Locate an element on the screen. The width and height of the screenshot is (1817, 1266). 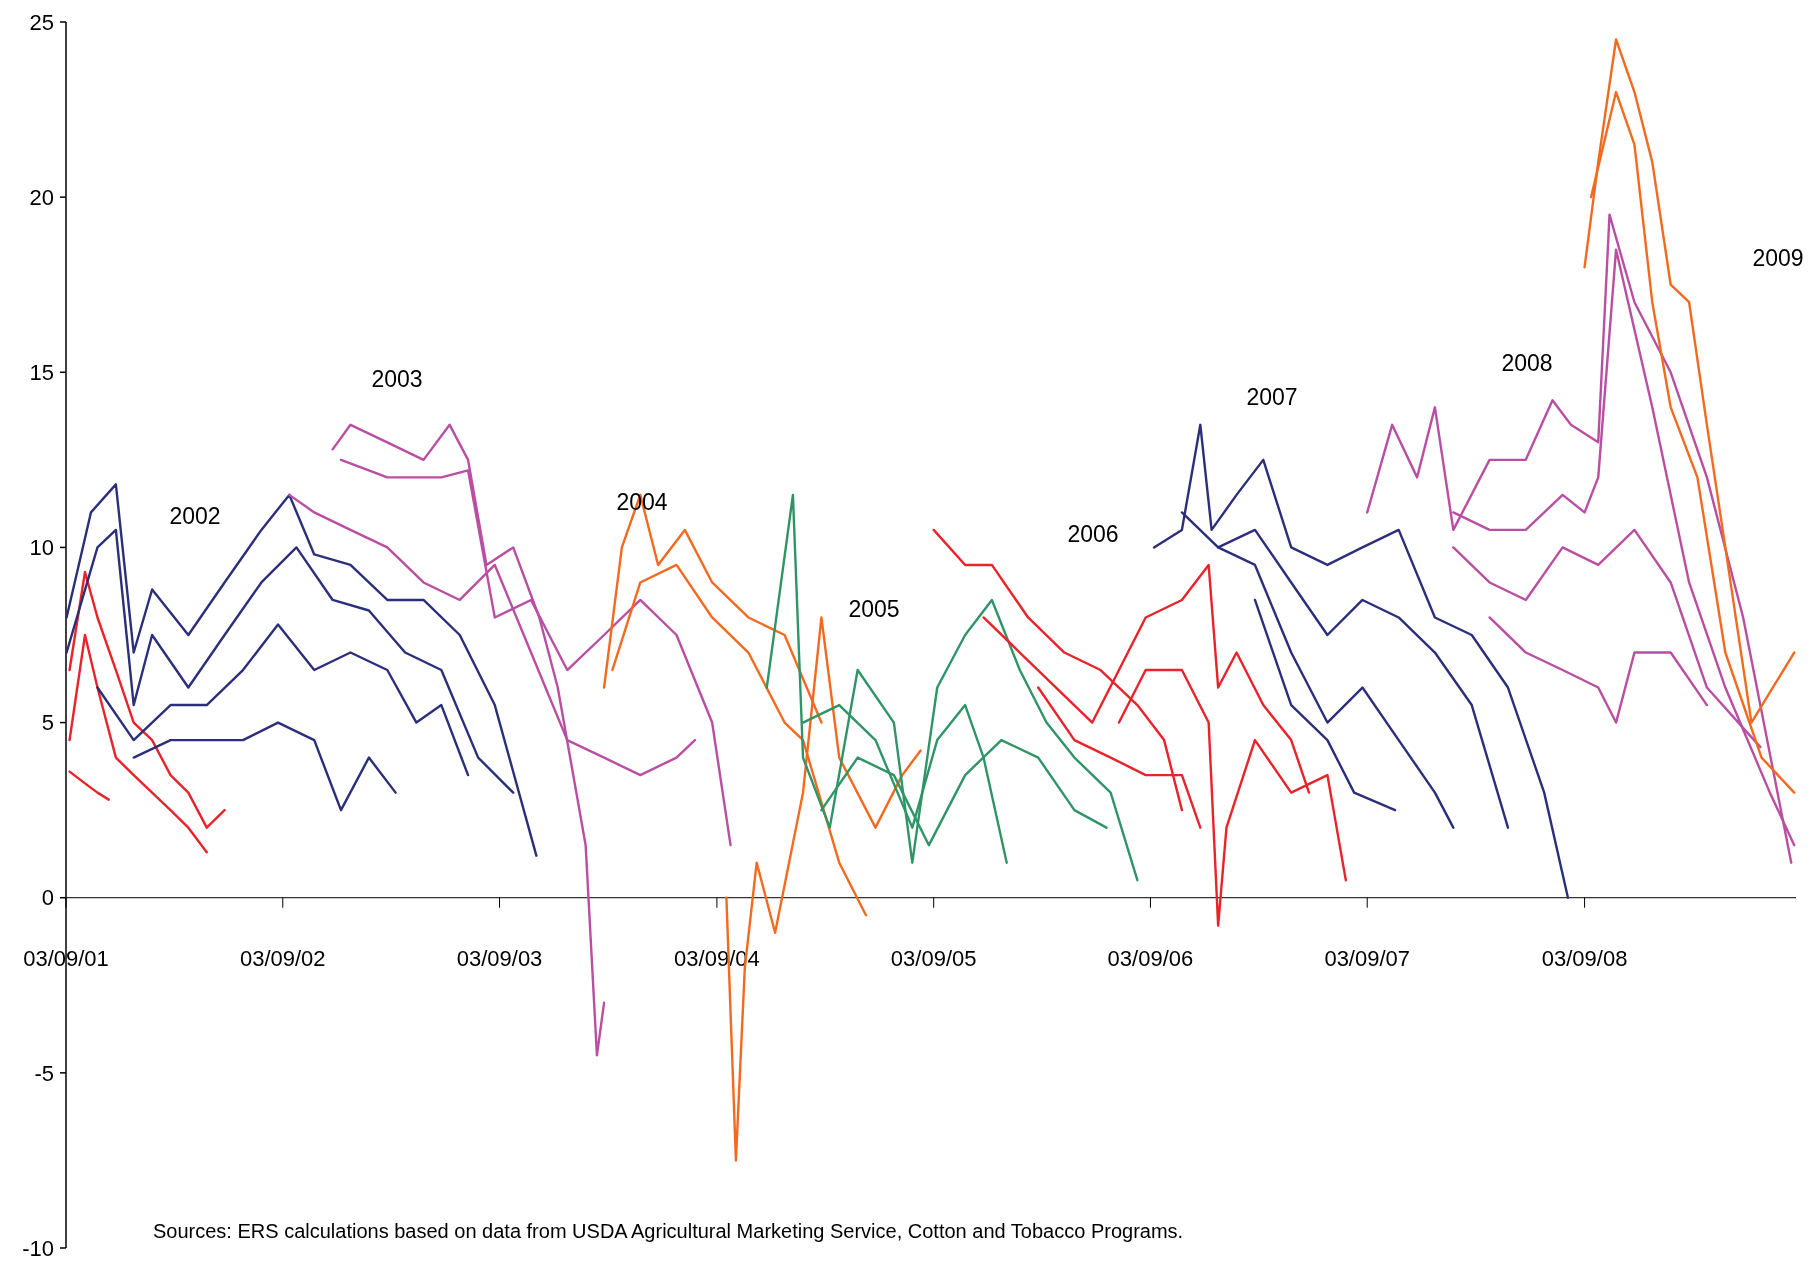
annotation: 2006 is located at coordinates (1093, 534).